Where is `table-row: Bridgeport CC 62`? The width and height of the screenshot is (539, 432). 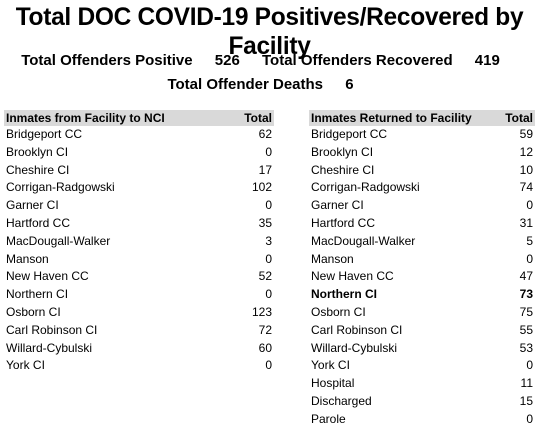
table-row: Bridgeport CC 62 is located at coordinates (139, 135).